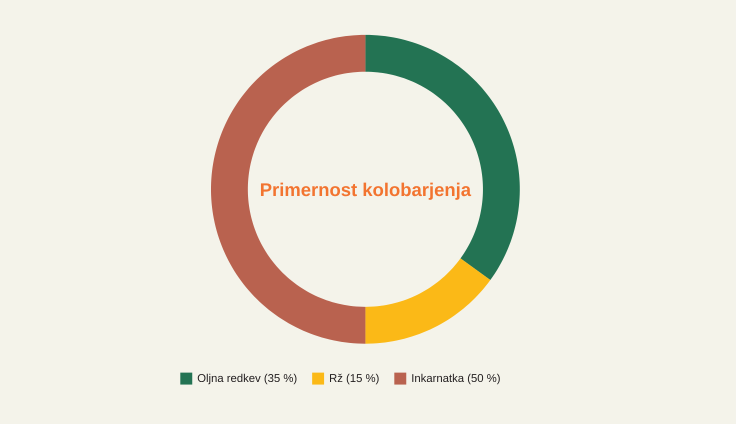  Describe the element at coordinates (366, 191) in the screenshot. I see `text: Primernost kolobarjenja` at that location.